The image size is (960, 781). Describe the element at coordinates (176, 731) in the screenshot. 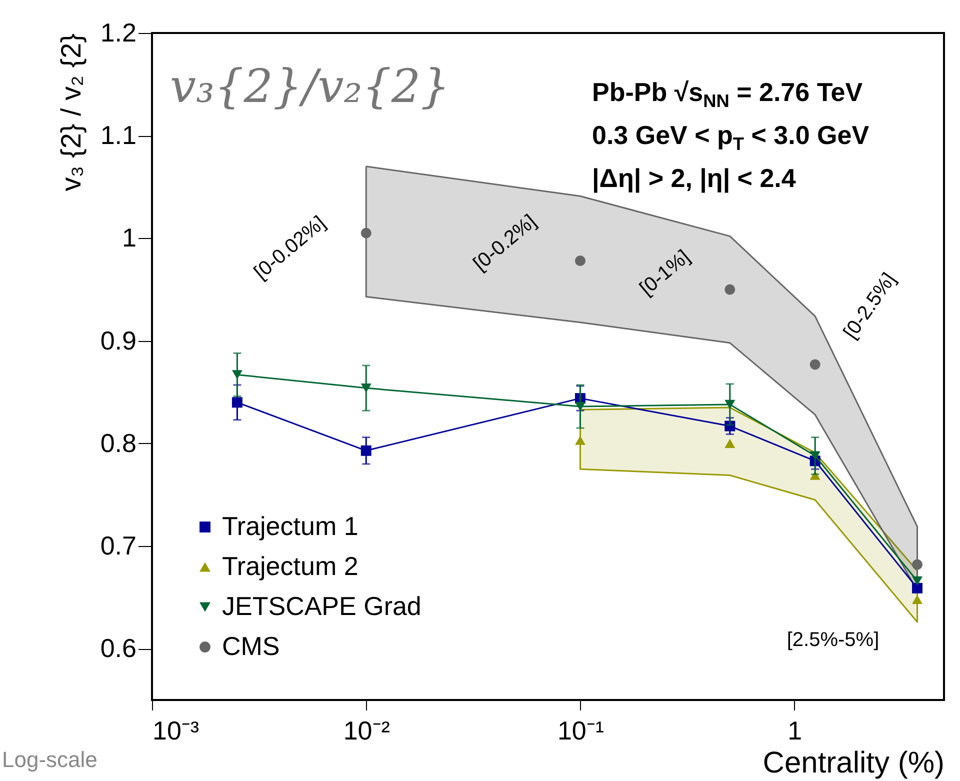

I see `x-tick-label: 10⁻³` at that location.